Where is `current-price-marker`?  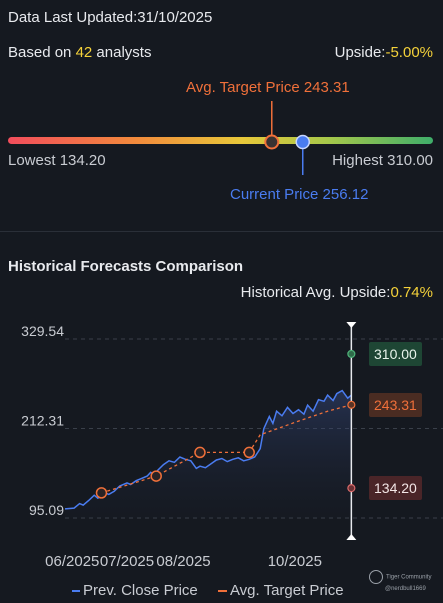 current-price-marker is located at coordinates (302, 142).